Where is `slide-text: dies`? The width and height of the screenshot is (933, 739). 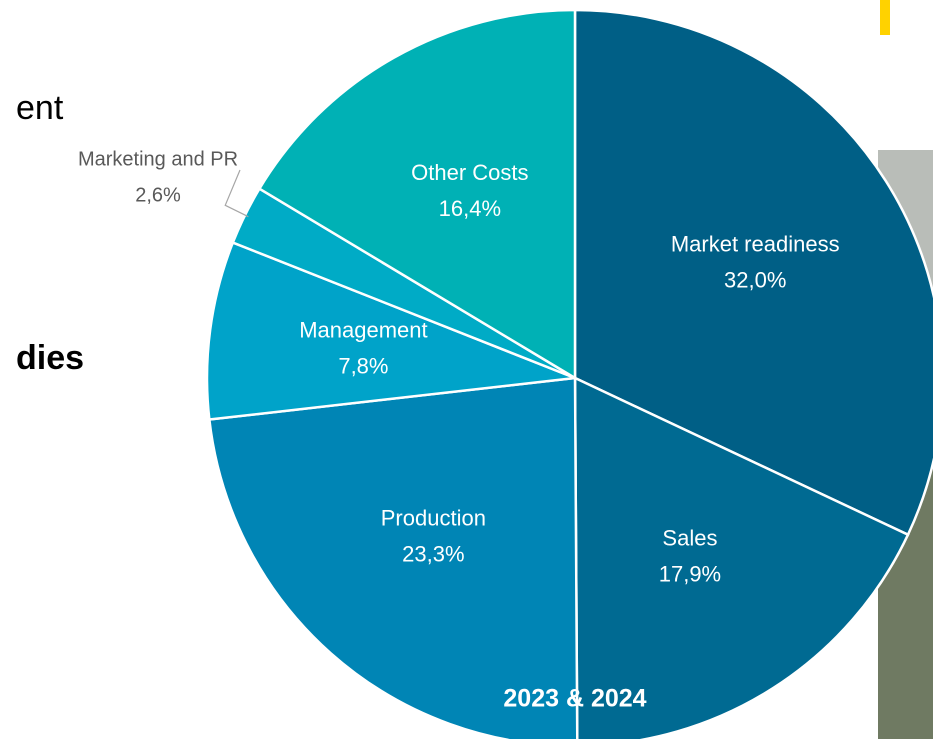
slide-text: dies is located at coordinates (50, 358).